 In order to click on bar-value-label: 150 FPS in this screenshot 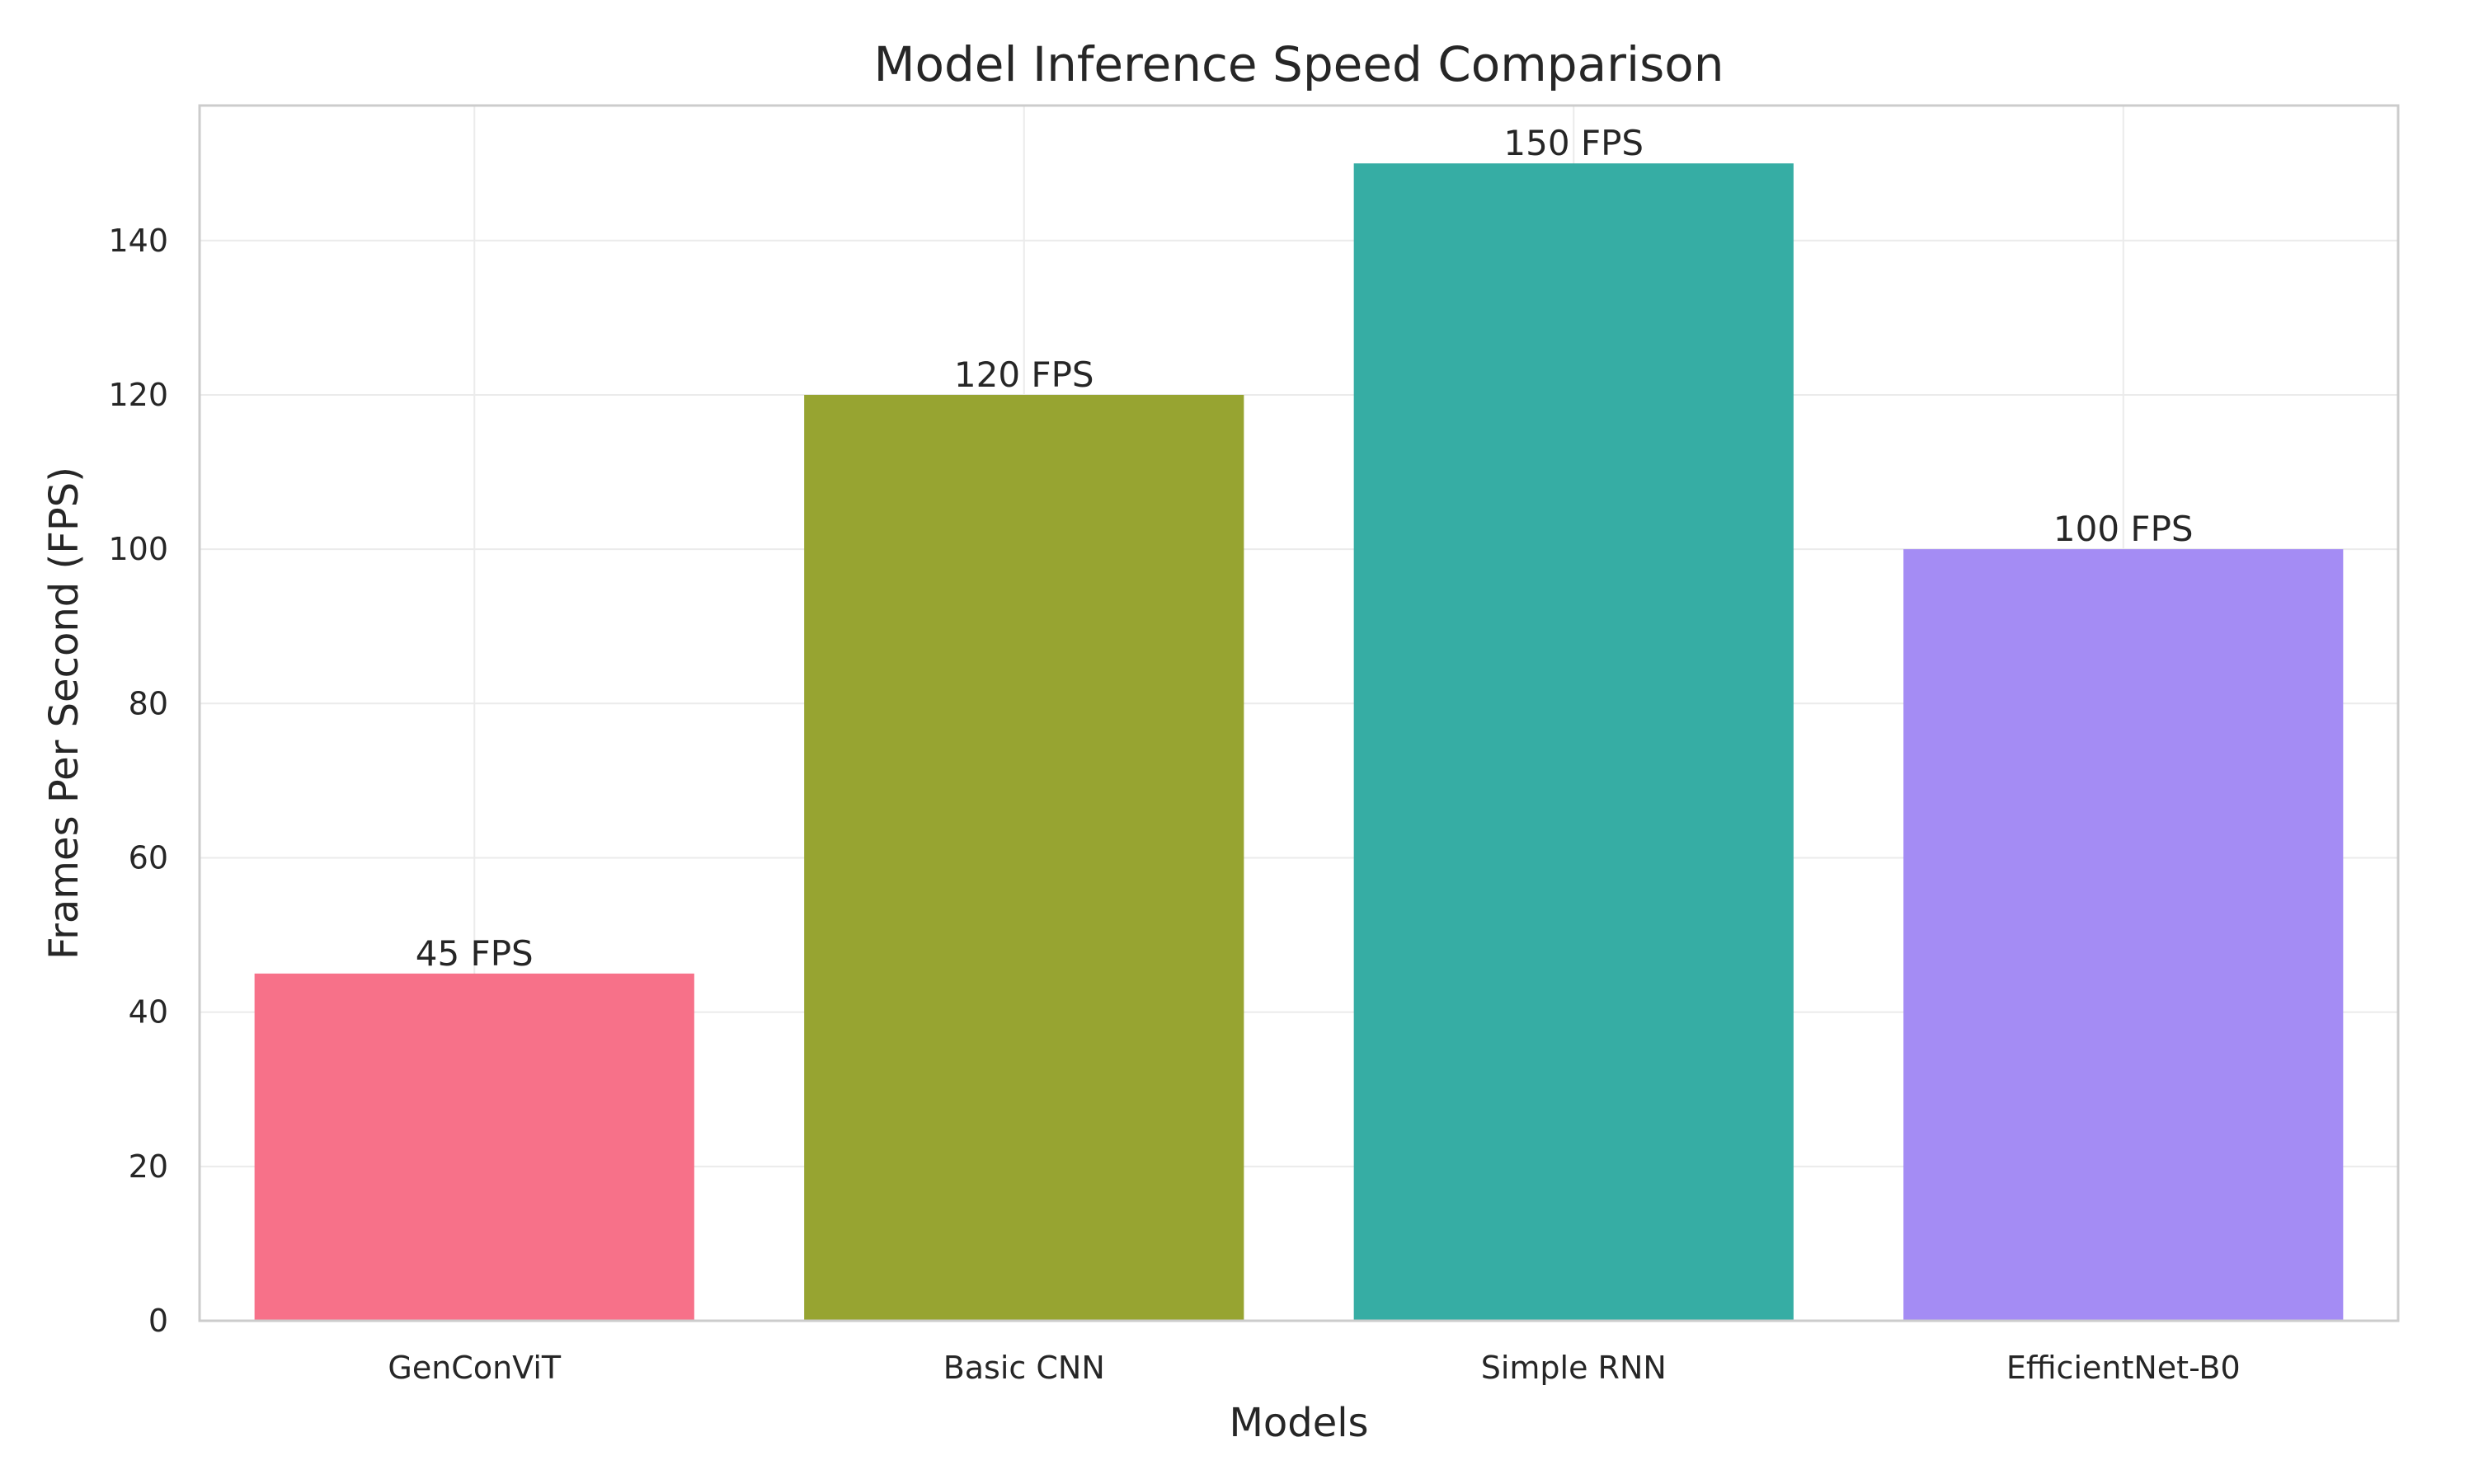, I will do `click(1573, 143)`.